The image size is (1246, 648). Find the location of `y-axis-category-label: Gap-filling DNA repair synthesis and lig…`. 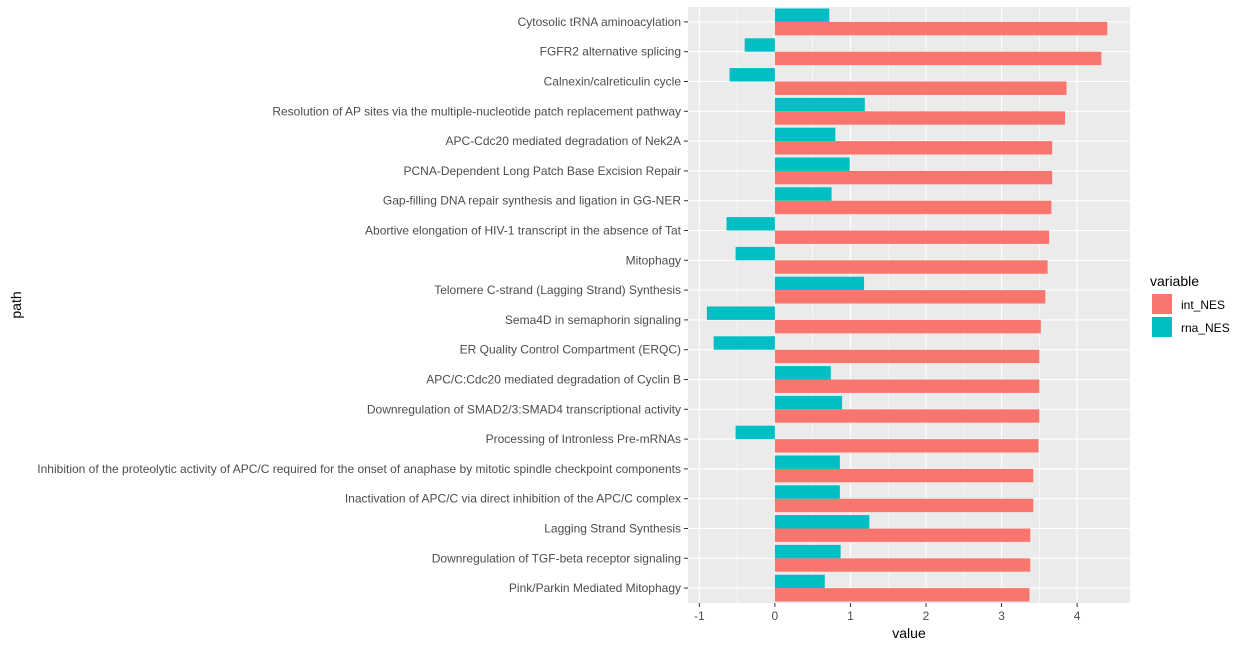

y-axis-category-label: Gap-filling DNA repair synthesis and lig… is located at coordinates (532, 201).